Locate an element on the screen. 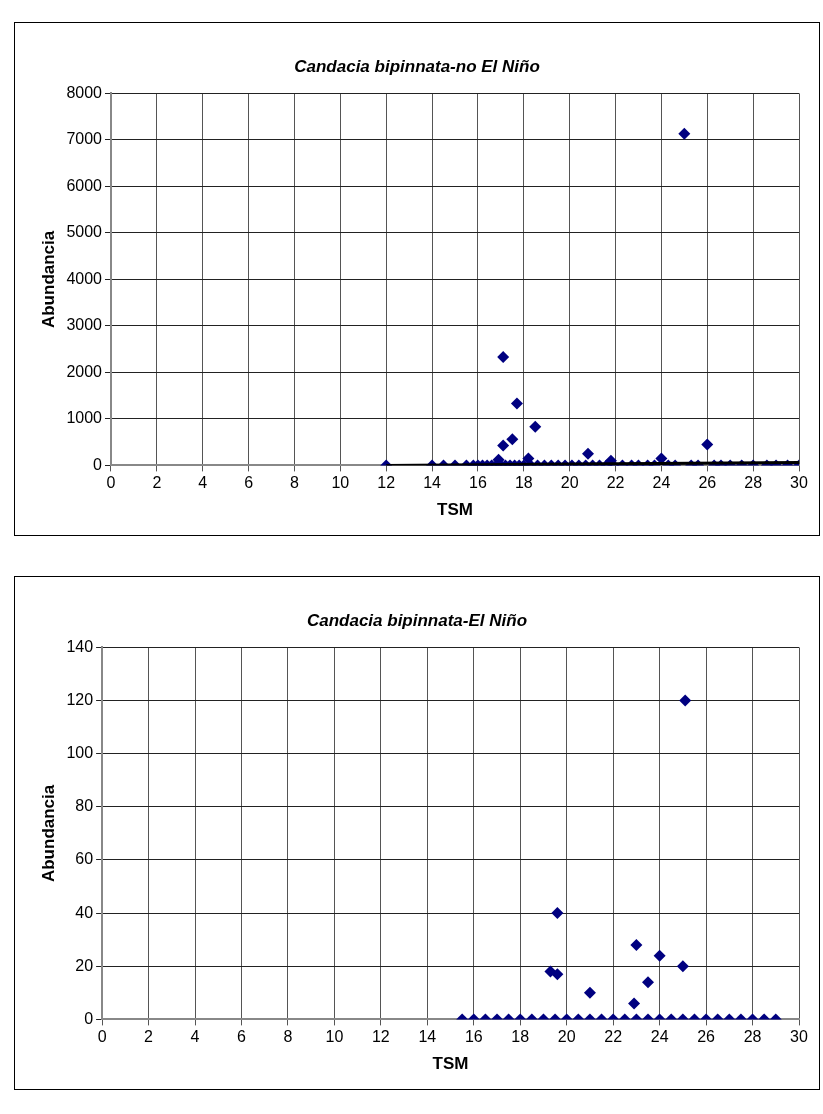 The width and height of the screenshot is (823, 1114). y-tick-label: 4000 is located at coordinates (84, 278).